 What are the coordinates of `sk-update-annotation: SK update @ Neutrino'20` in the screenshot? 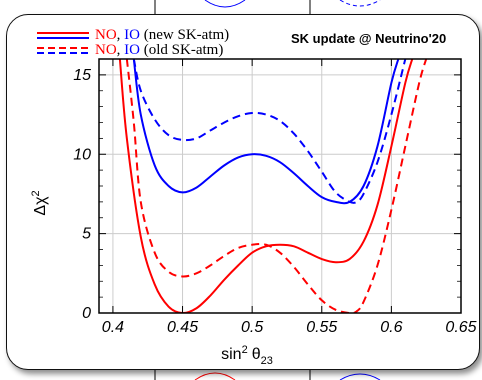 It's located at (368, 38).